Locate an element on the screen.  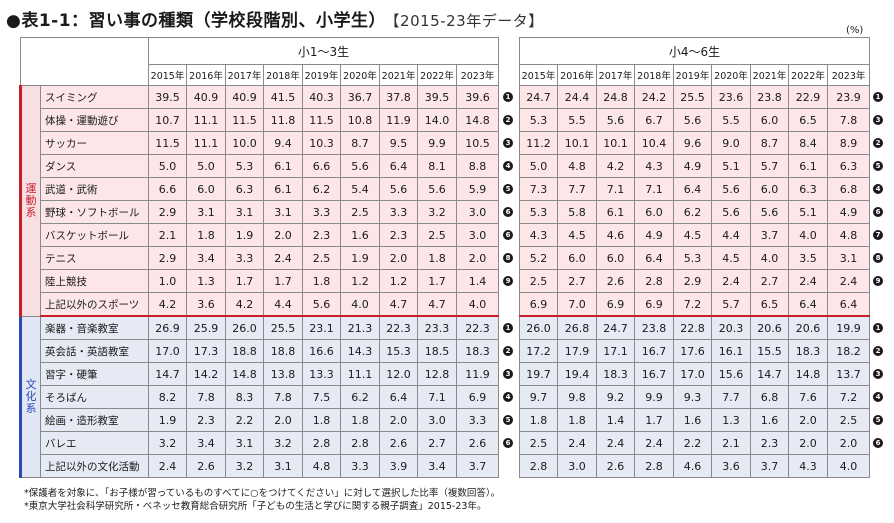
value-cell: 4.4 is located at coordinates (283, 304).